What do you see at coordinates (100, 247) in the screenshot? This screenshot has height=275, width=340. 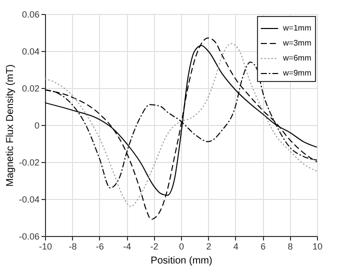 I see `x-tick-label: -6` at bounding box center [100, 247].